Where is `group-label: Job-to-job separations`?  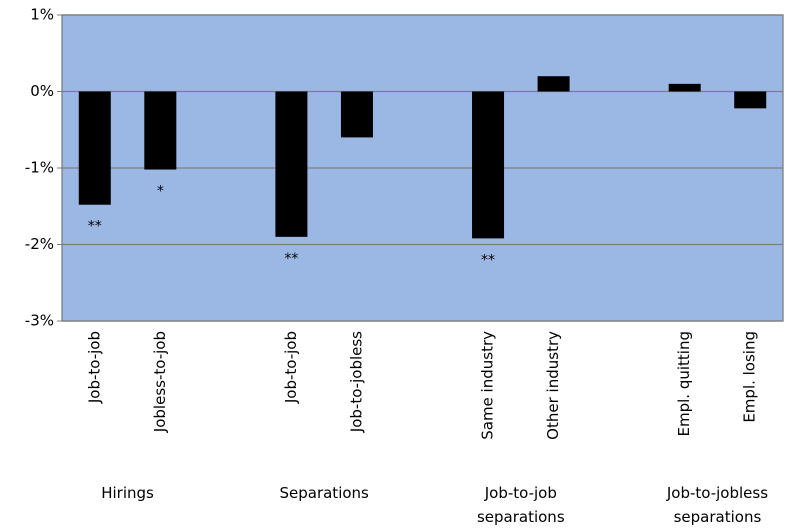
group-label: Job-to-job separations is located at coordinates (520, 505).